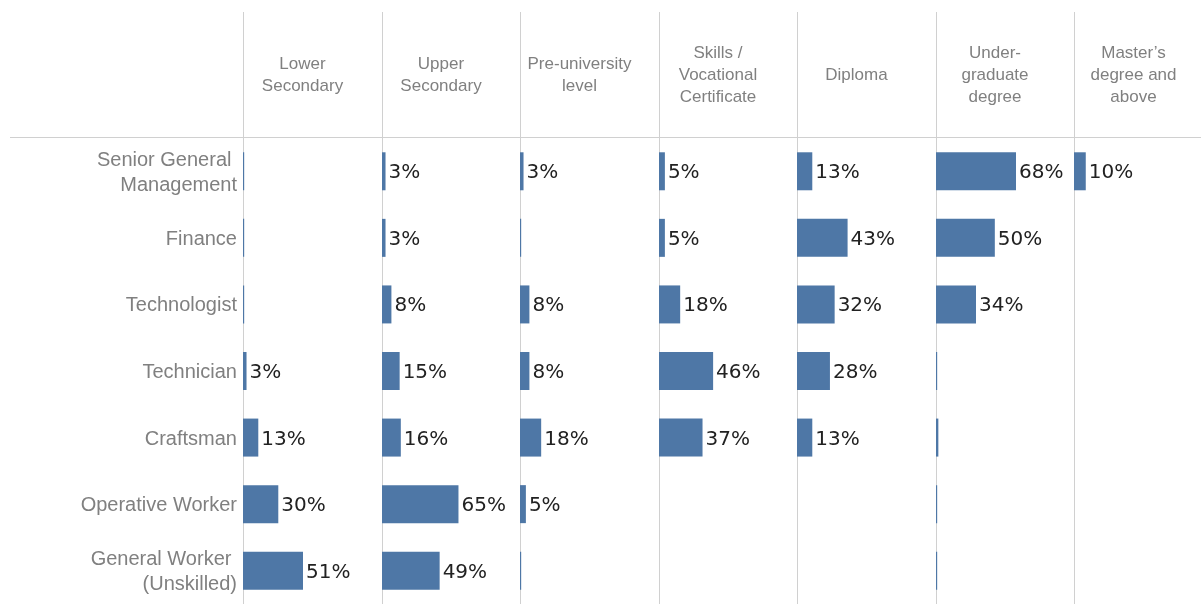 This screenshot has height=604, width=1201. What do you see at coordinates (181, 304) in the screenshot?
I see `y-tick-label: Technologist` at bounding box center [181, 304].